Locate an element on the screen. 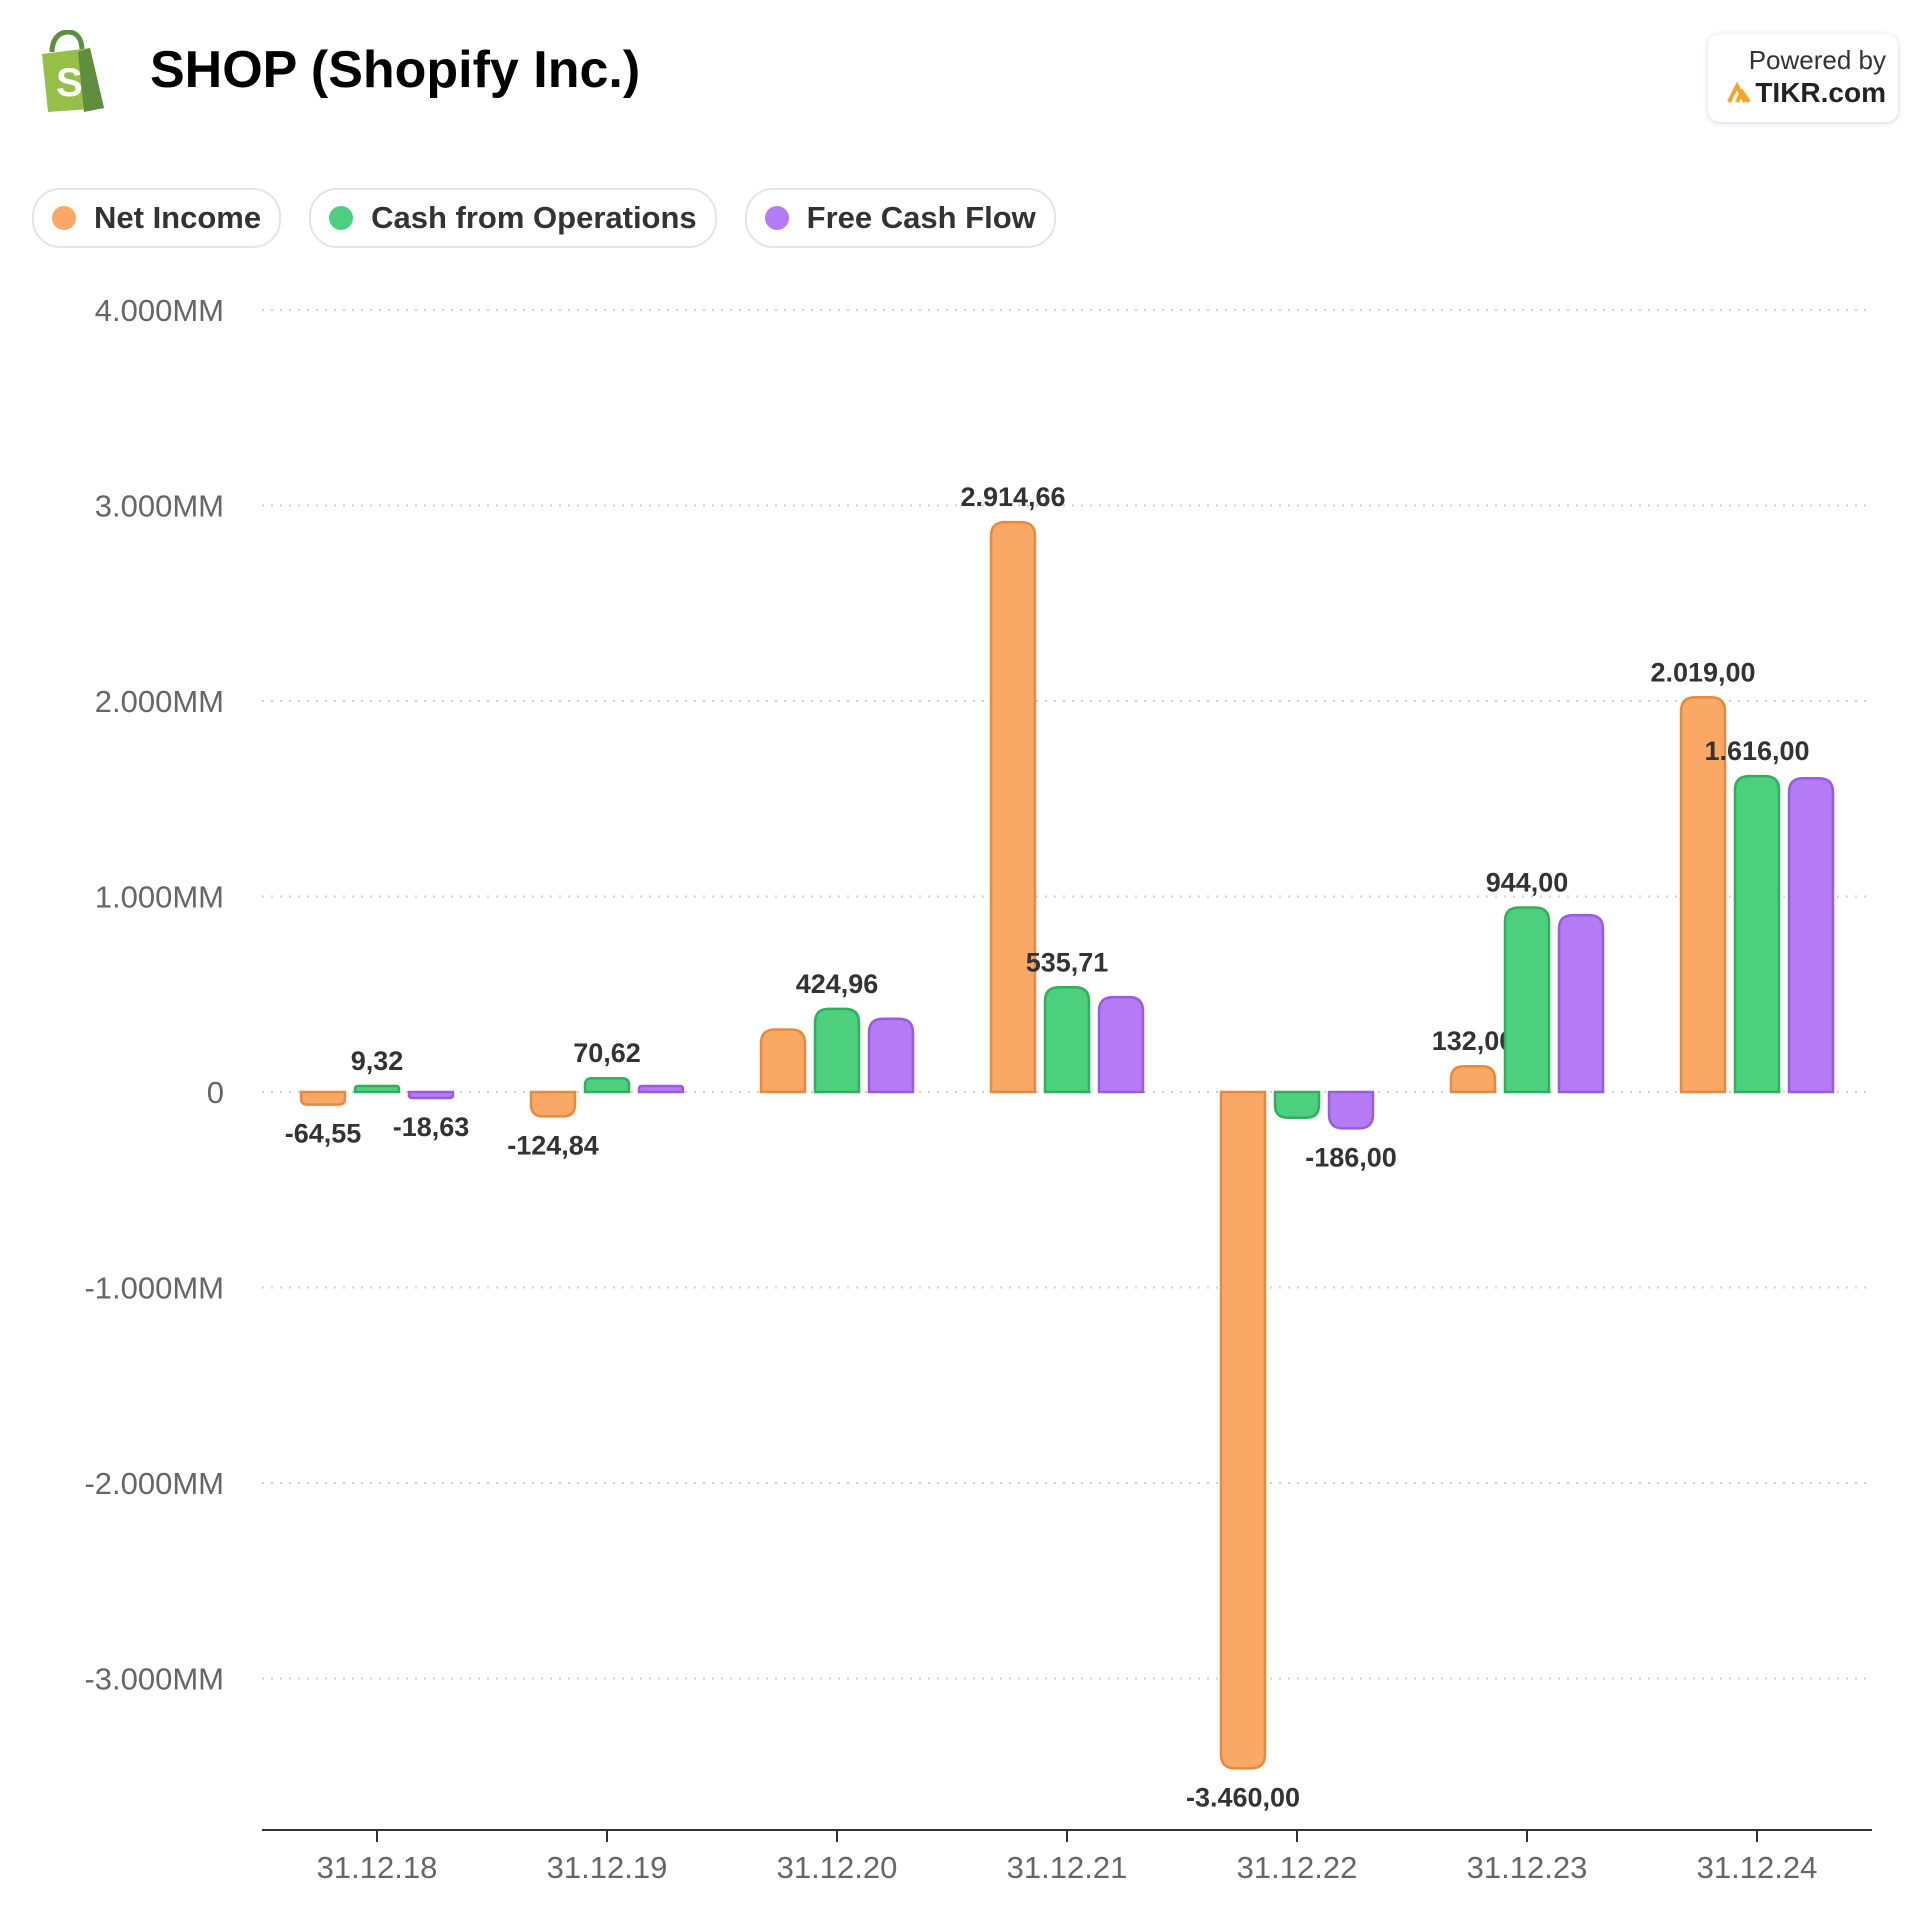  data-label: 2.914,66 is located at coordinates (1012, 497).